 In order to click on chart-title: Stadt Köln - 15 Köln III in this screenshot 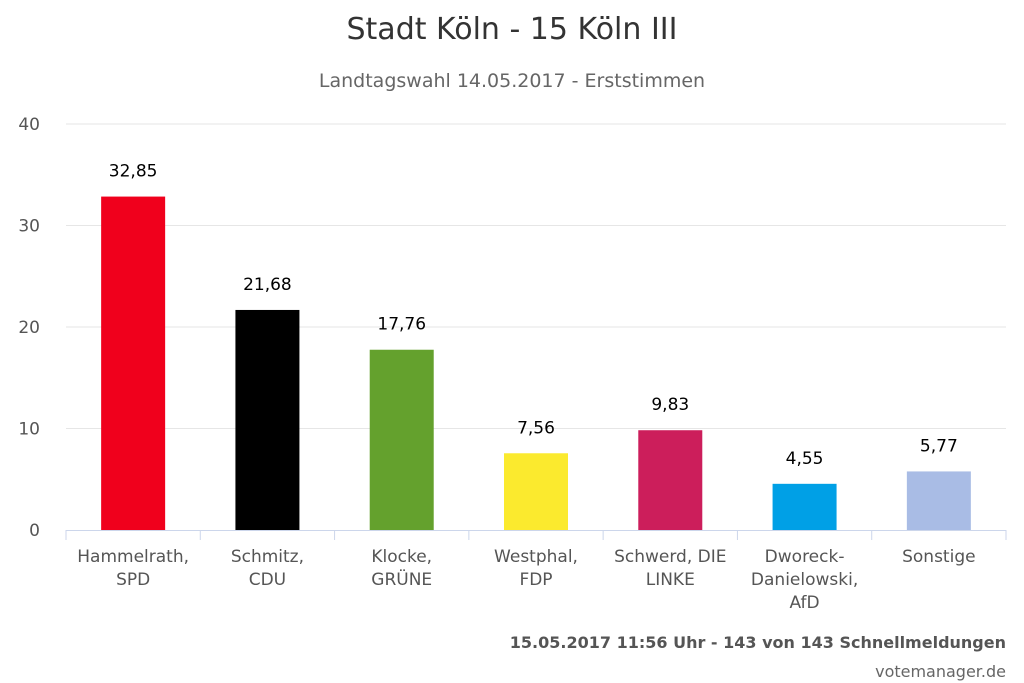, I will do `click(512, 29)`.